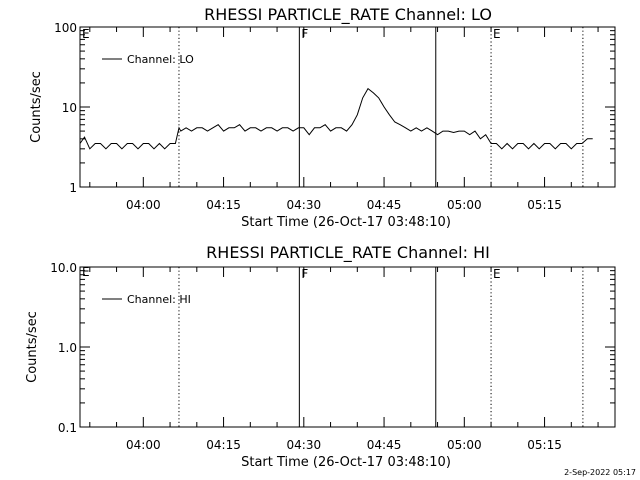 Image resolution: width=640 pixels, height=480 pixels. I want to click on legend: Channel: LO, so click(148, 59).